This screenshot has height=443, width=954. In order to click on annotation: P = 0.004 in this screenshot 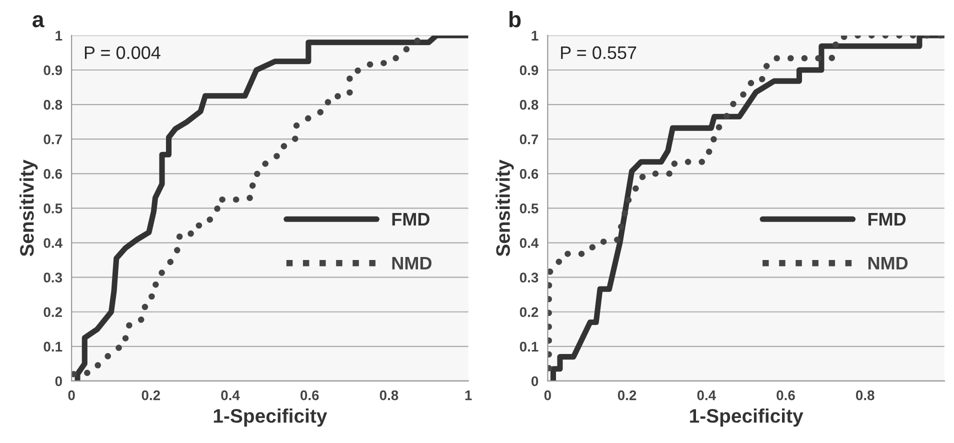, I will do `click(122, 53)`.